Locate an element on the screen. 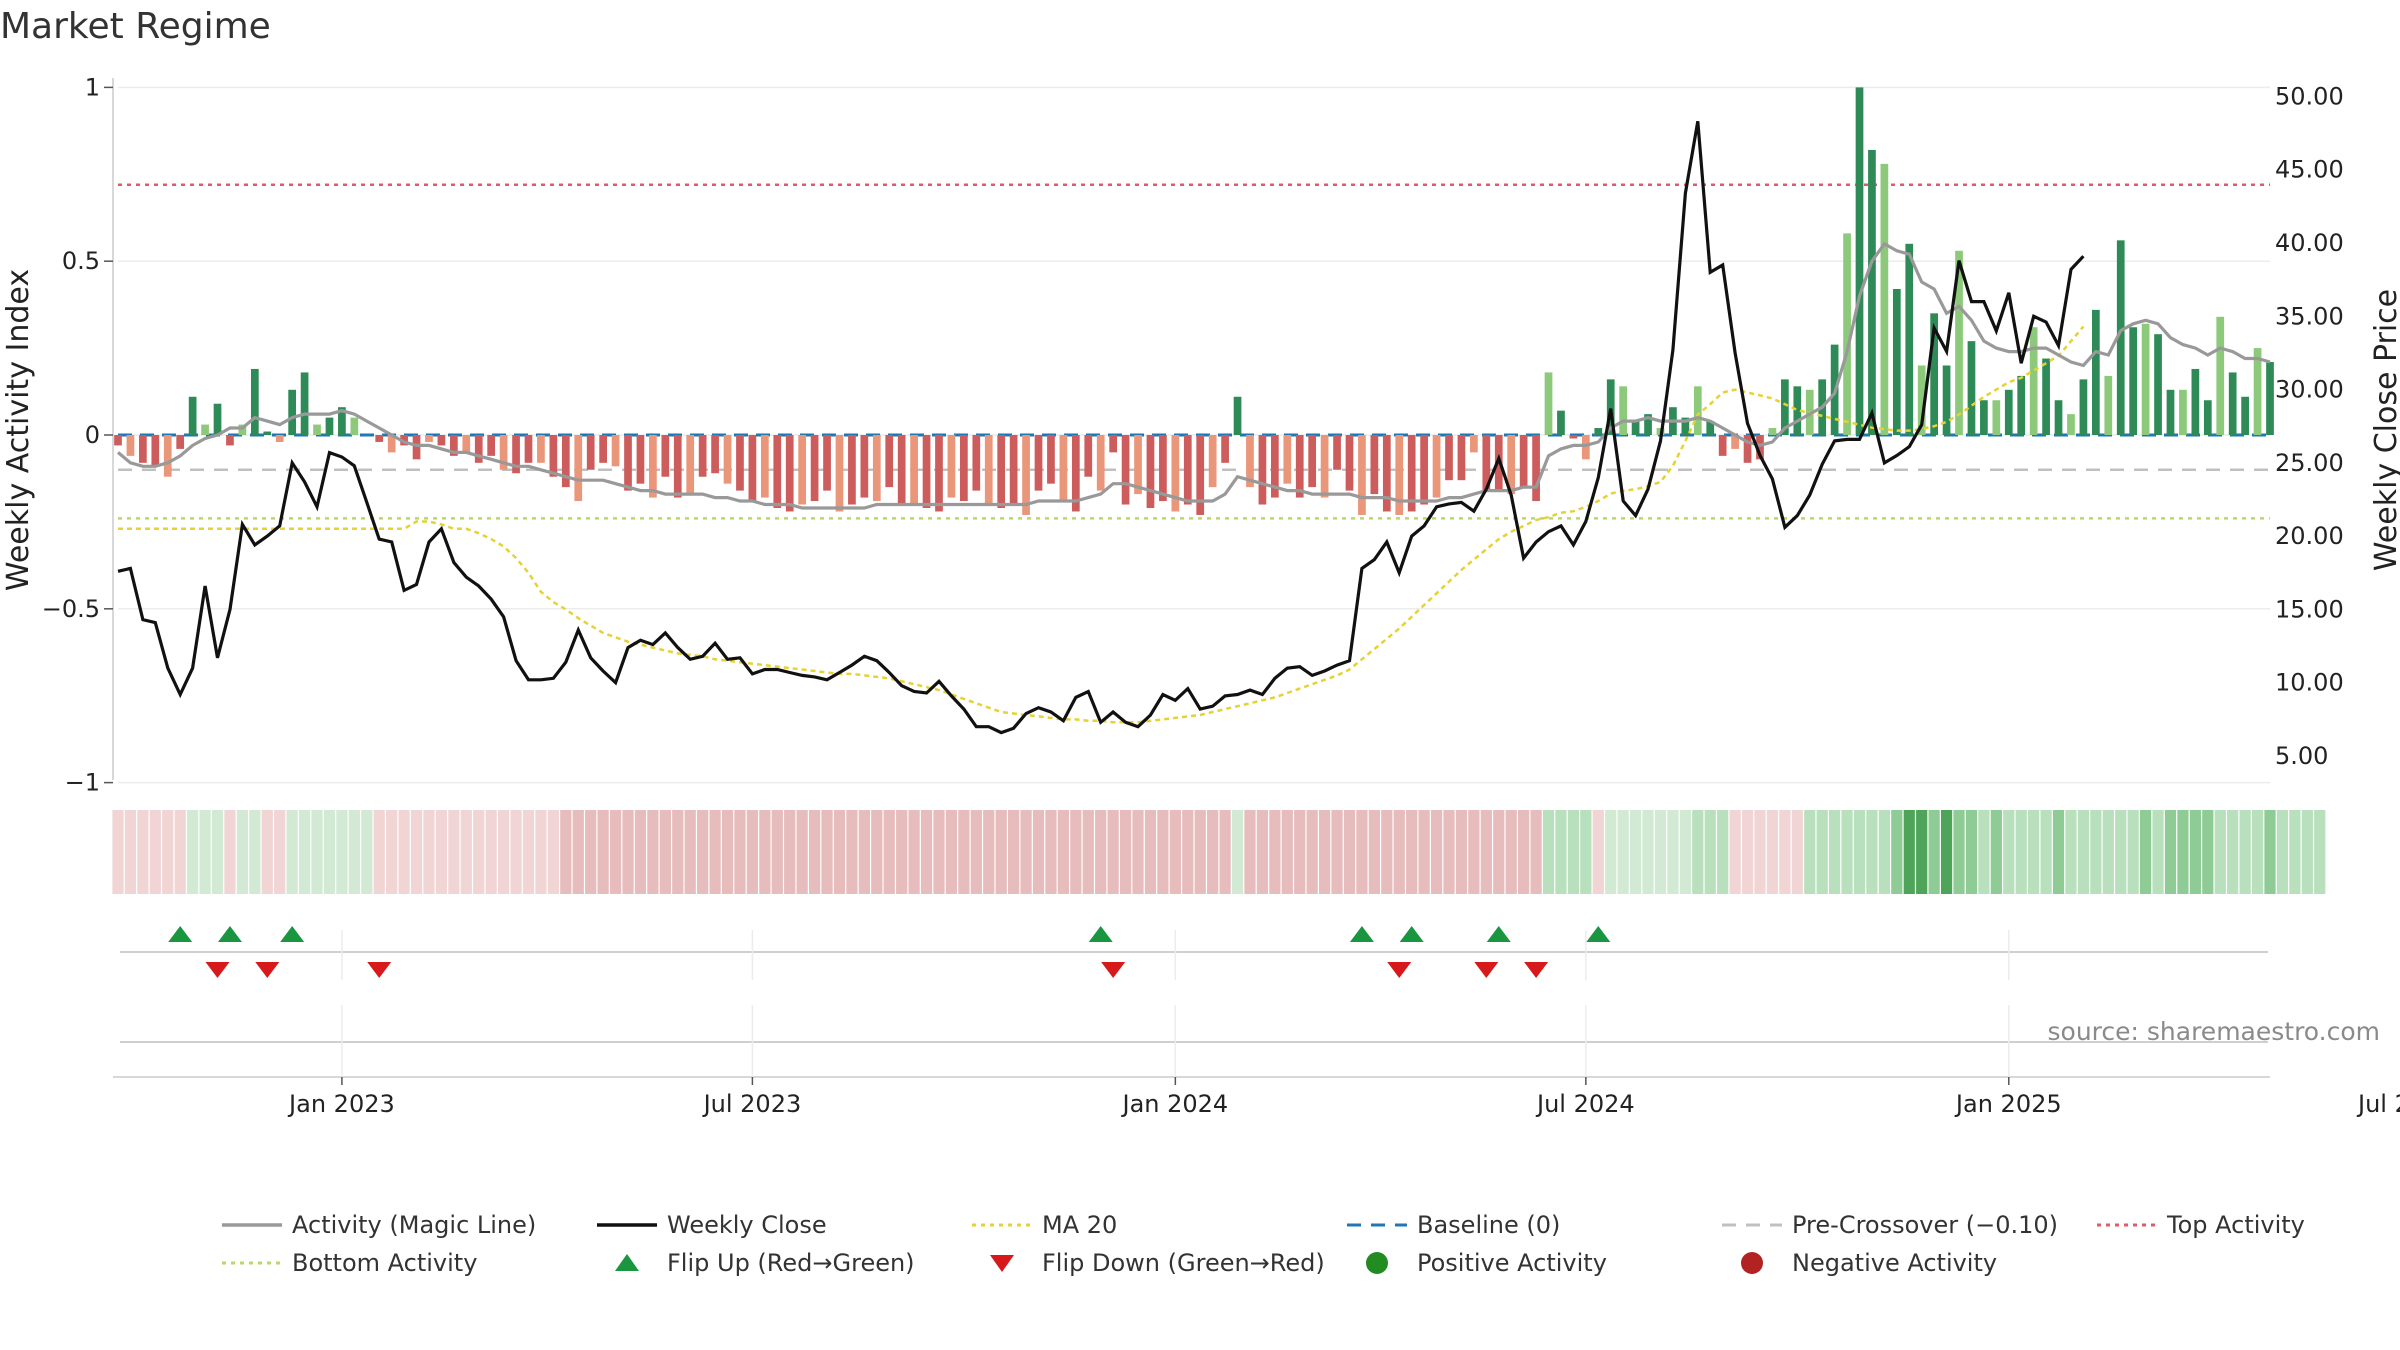 This screenshot has width=2400, height=1350. left-tick-label: −1 is located at coordinates (82, 783).